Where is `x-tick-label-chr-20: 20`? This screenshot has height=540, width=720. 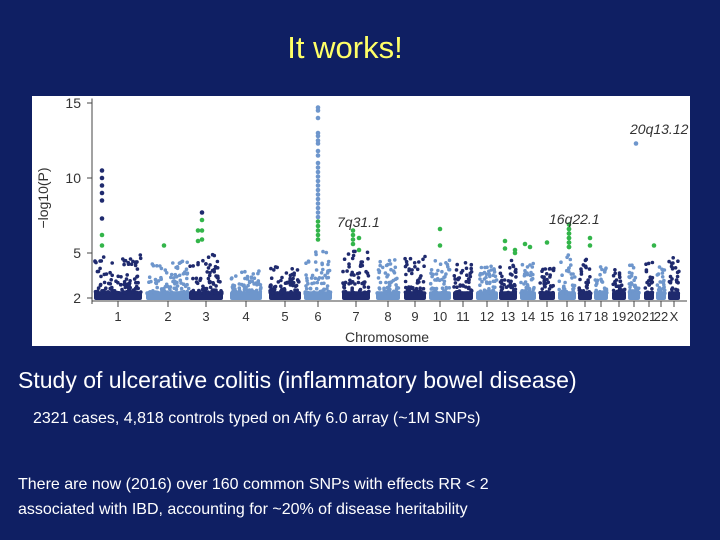 x-tick-label-chr-20: 20 is located at coordinates (634, 316).